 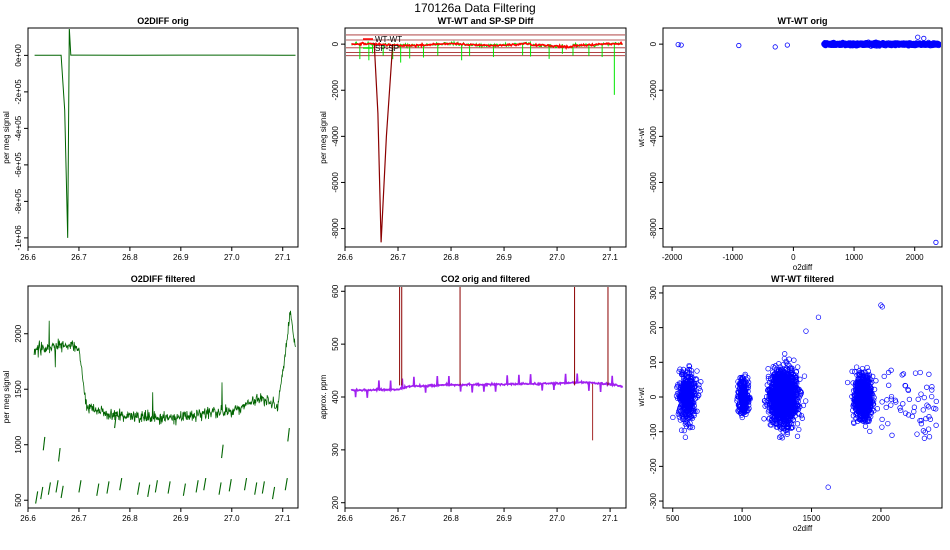 What do you see at coordinates (181, 518) in the screenshot?
I see `x-tick-label: 26.9` at bounding box center [181, 518].